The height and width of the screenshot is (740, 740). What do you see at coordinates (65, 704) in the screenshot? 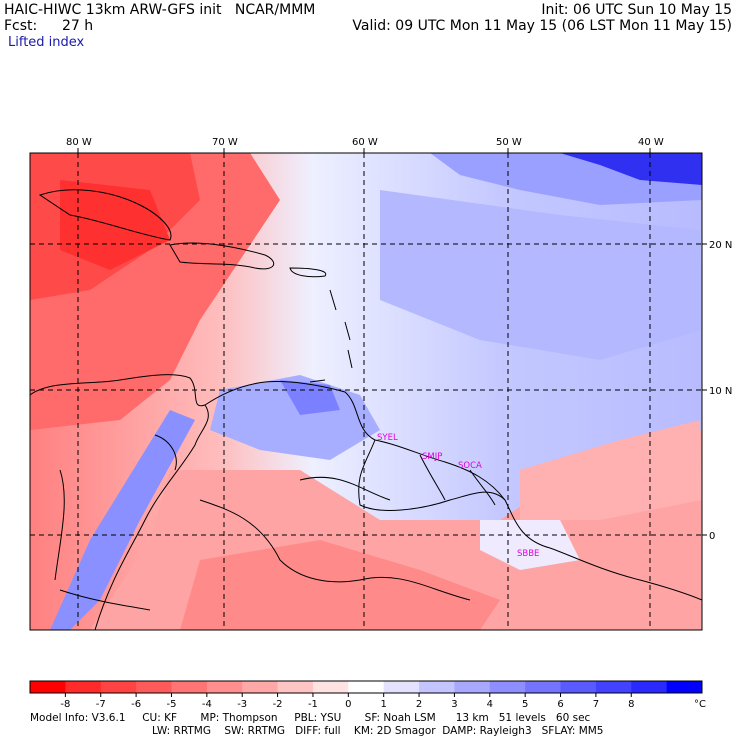
I see `colorbar-tick-label: -8` at bounding box center [65, 704].